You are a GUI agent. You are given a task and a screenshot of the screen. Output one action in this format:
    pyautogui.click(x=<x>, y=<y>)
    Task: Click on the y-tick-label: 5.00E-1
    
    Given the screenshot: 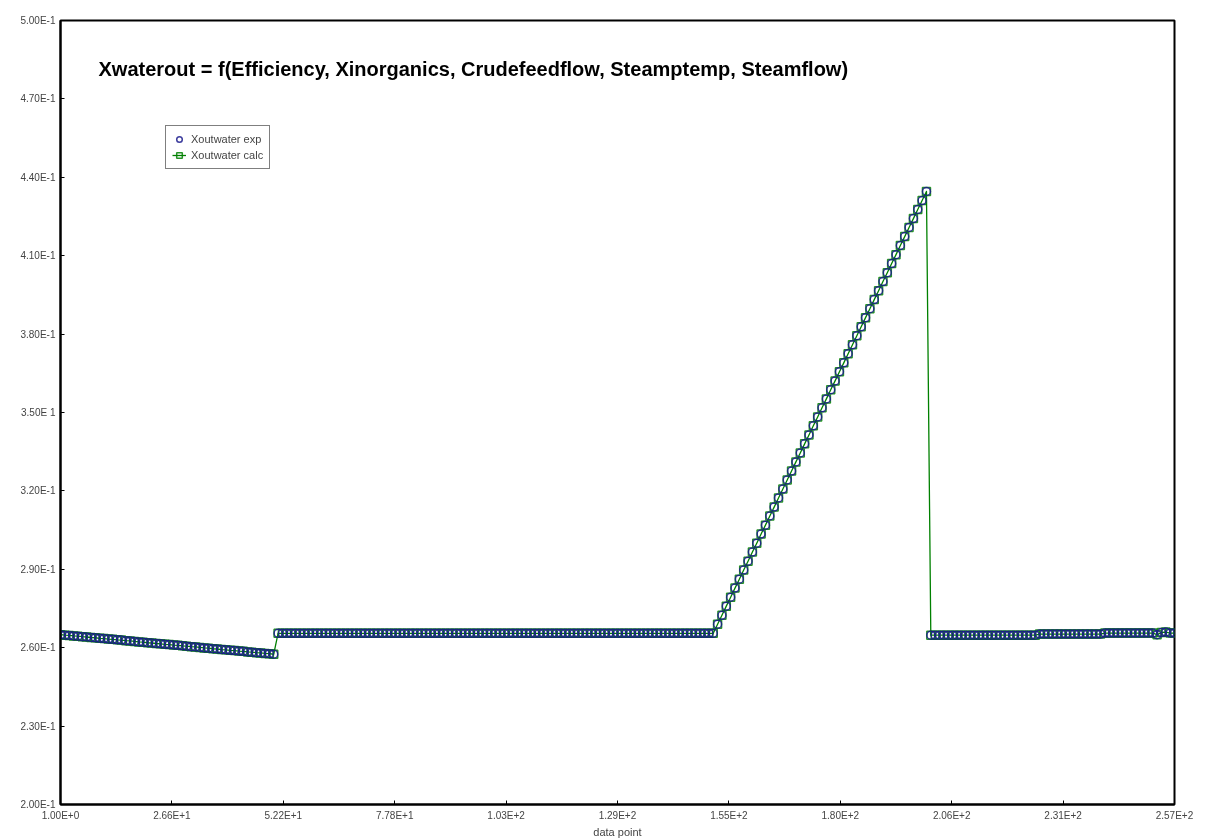 What is the action you would take?
    pyautogui.click(x=38, y=20)
    